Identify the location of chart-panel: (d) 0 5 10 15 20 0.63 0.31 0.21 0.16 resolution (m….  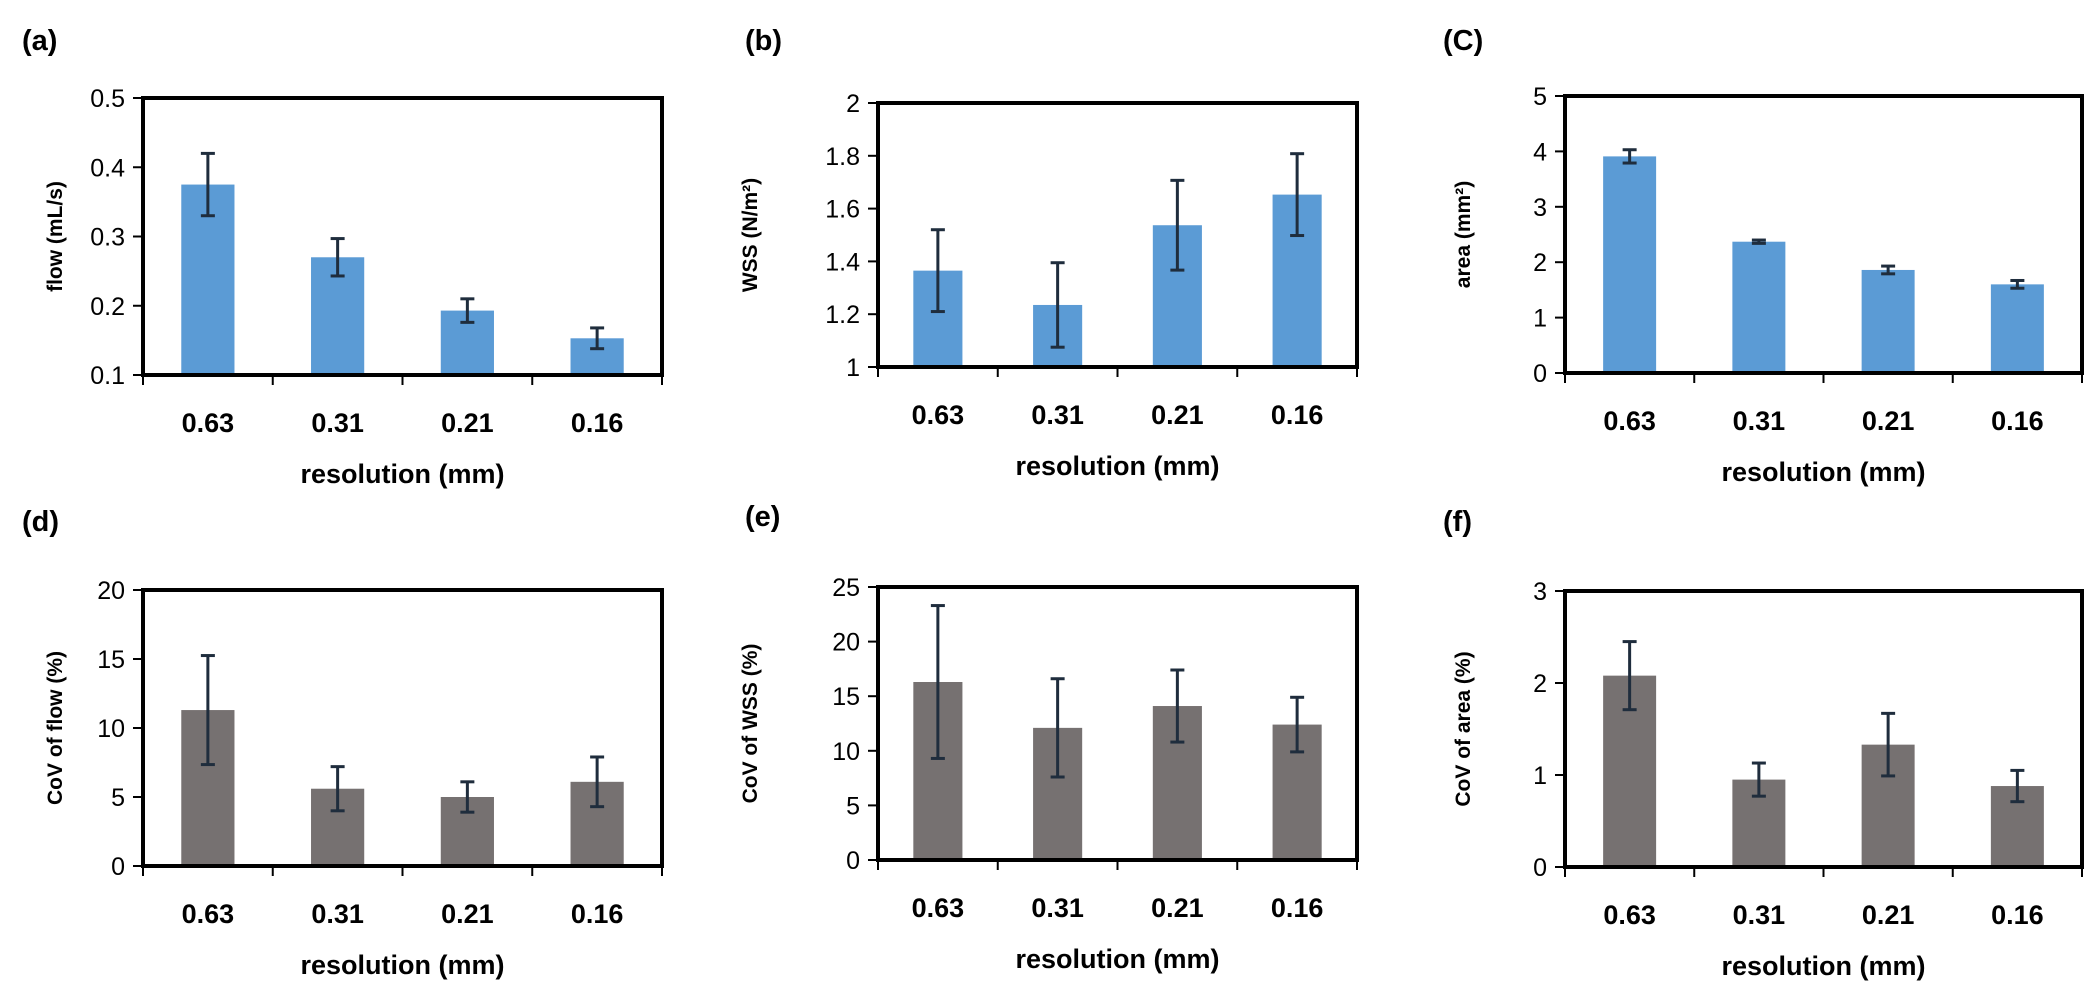
(343, 743).